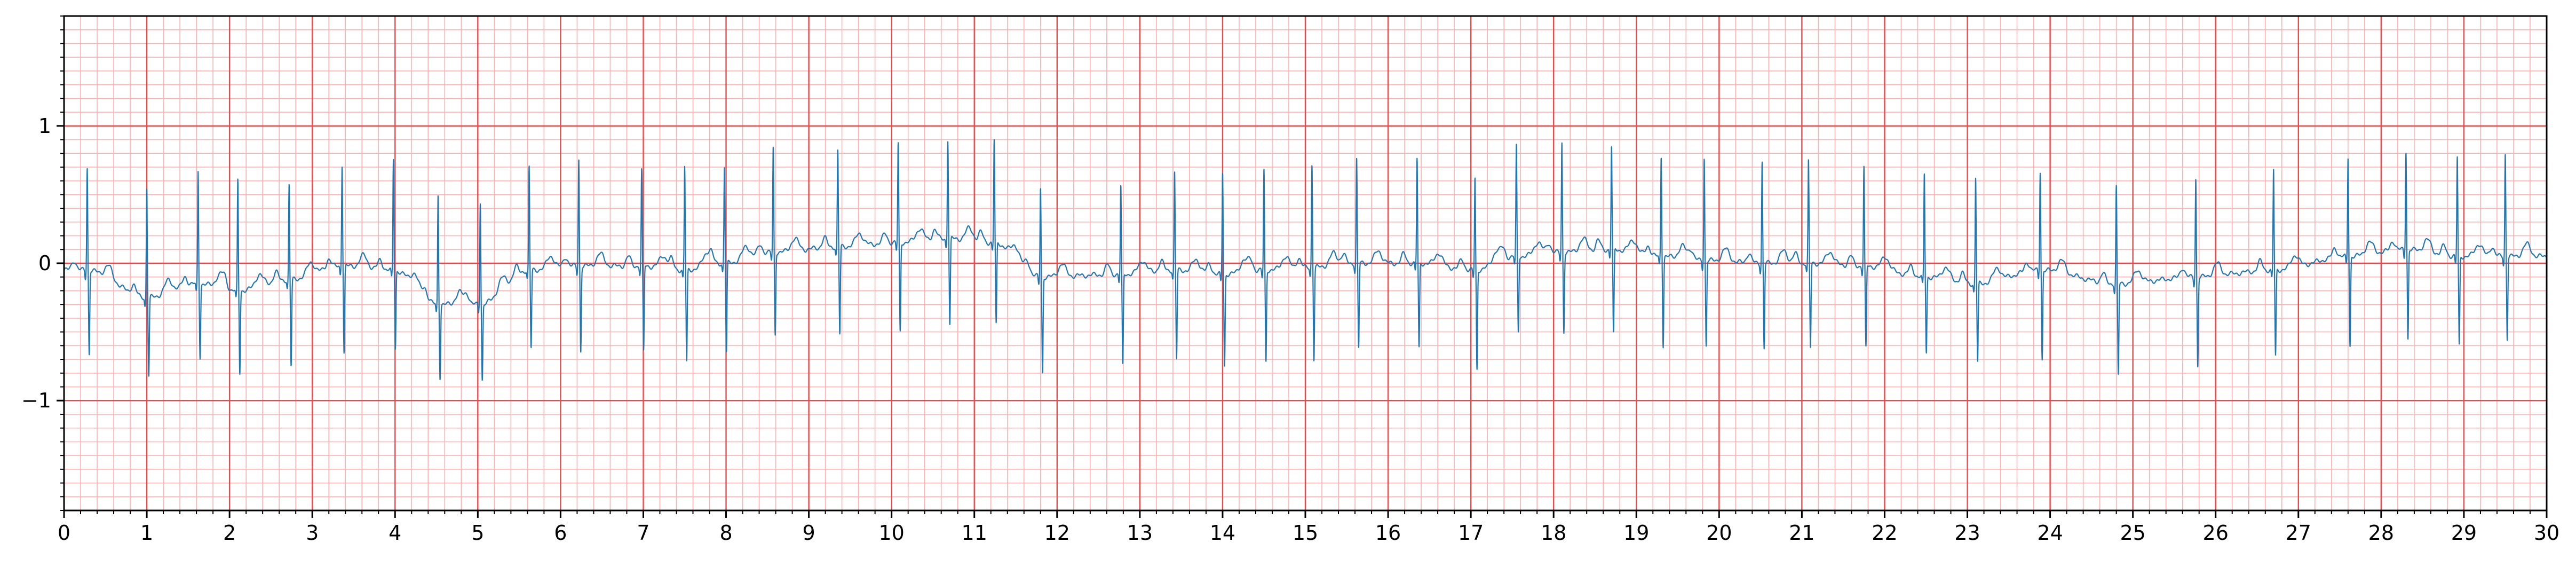 Image resolution: width=2576 pixels, height=566 pixels. I want to click on x-tick-label: 28, so click(2381, 533).